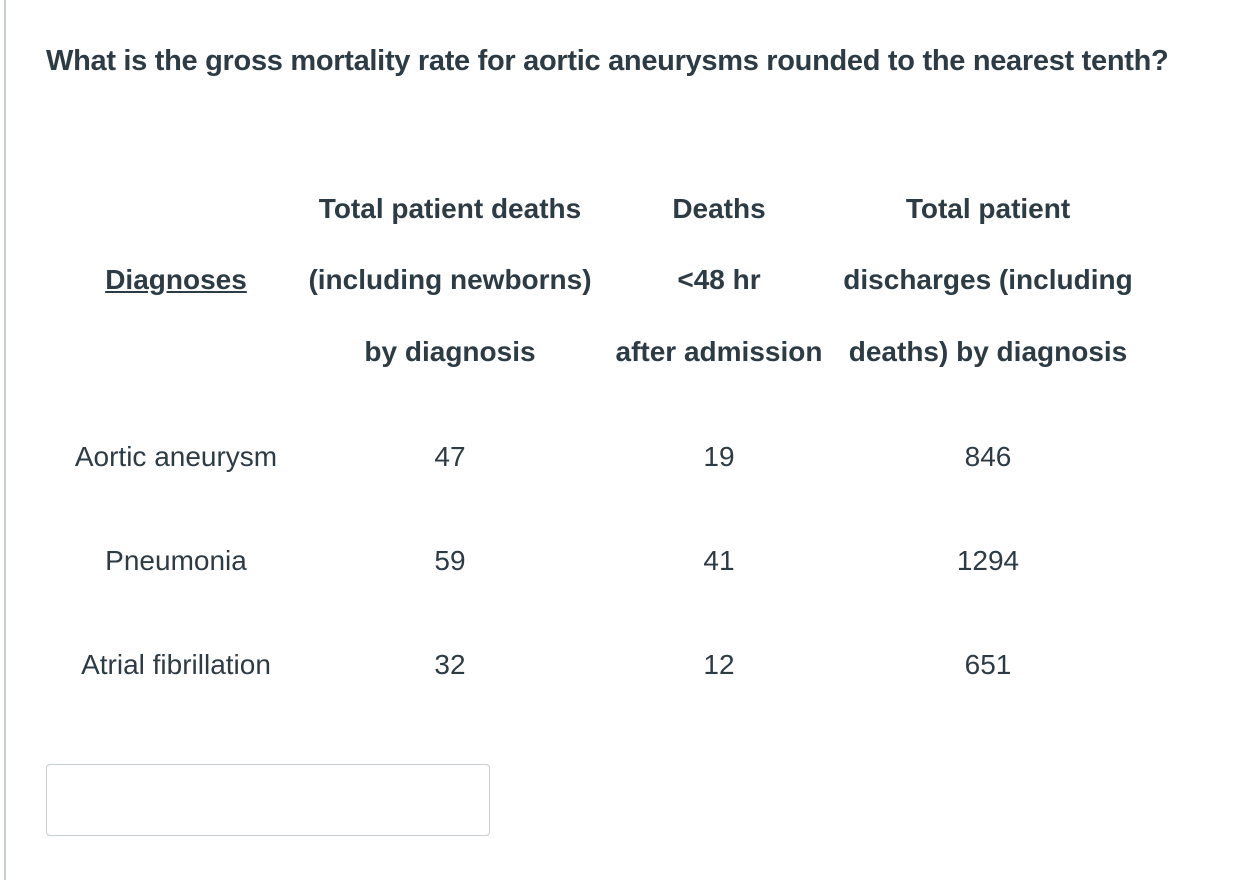 The height and width of the screenshot is (880, 1246). I want to click on cell-discharges: 651, so click(988, 664).